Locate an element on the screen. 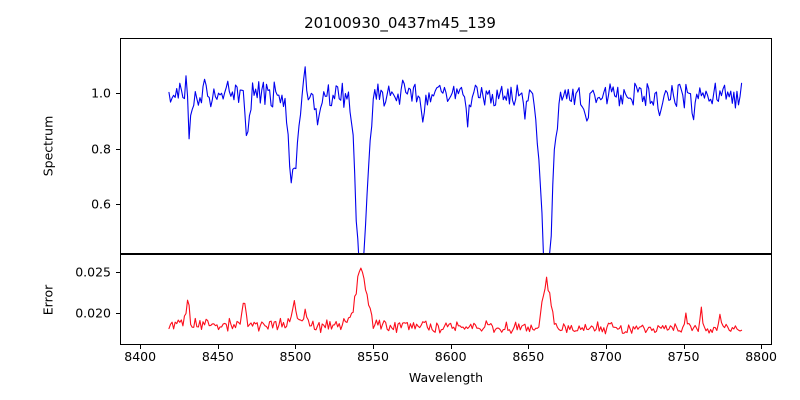 The height and width of the screenshot is (400, 800). spectrum-y-tick-label: 1.0 is located at coordinates (101, 93).